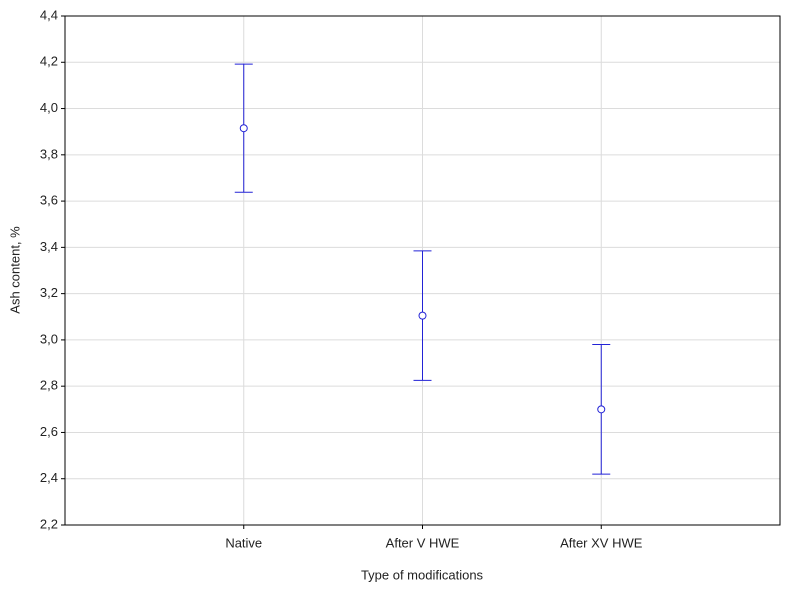 Image resolution: width=791 pixels, height=592 pixels. Describe the element at coordinates (49, 523) in the screenshot. I see `y-tick-label: 2,2` at that location.